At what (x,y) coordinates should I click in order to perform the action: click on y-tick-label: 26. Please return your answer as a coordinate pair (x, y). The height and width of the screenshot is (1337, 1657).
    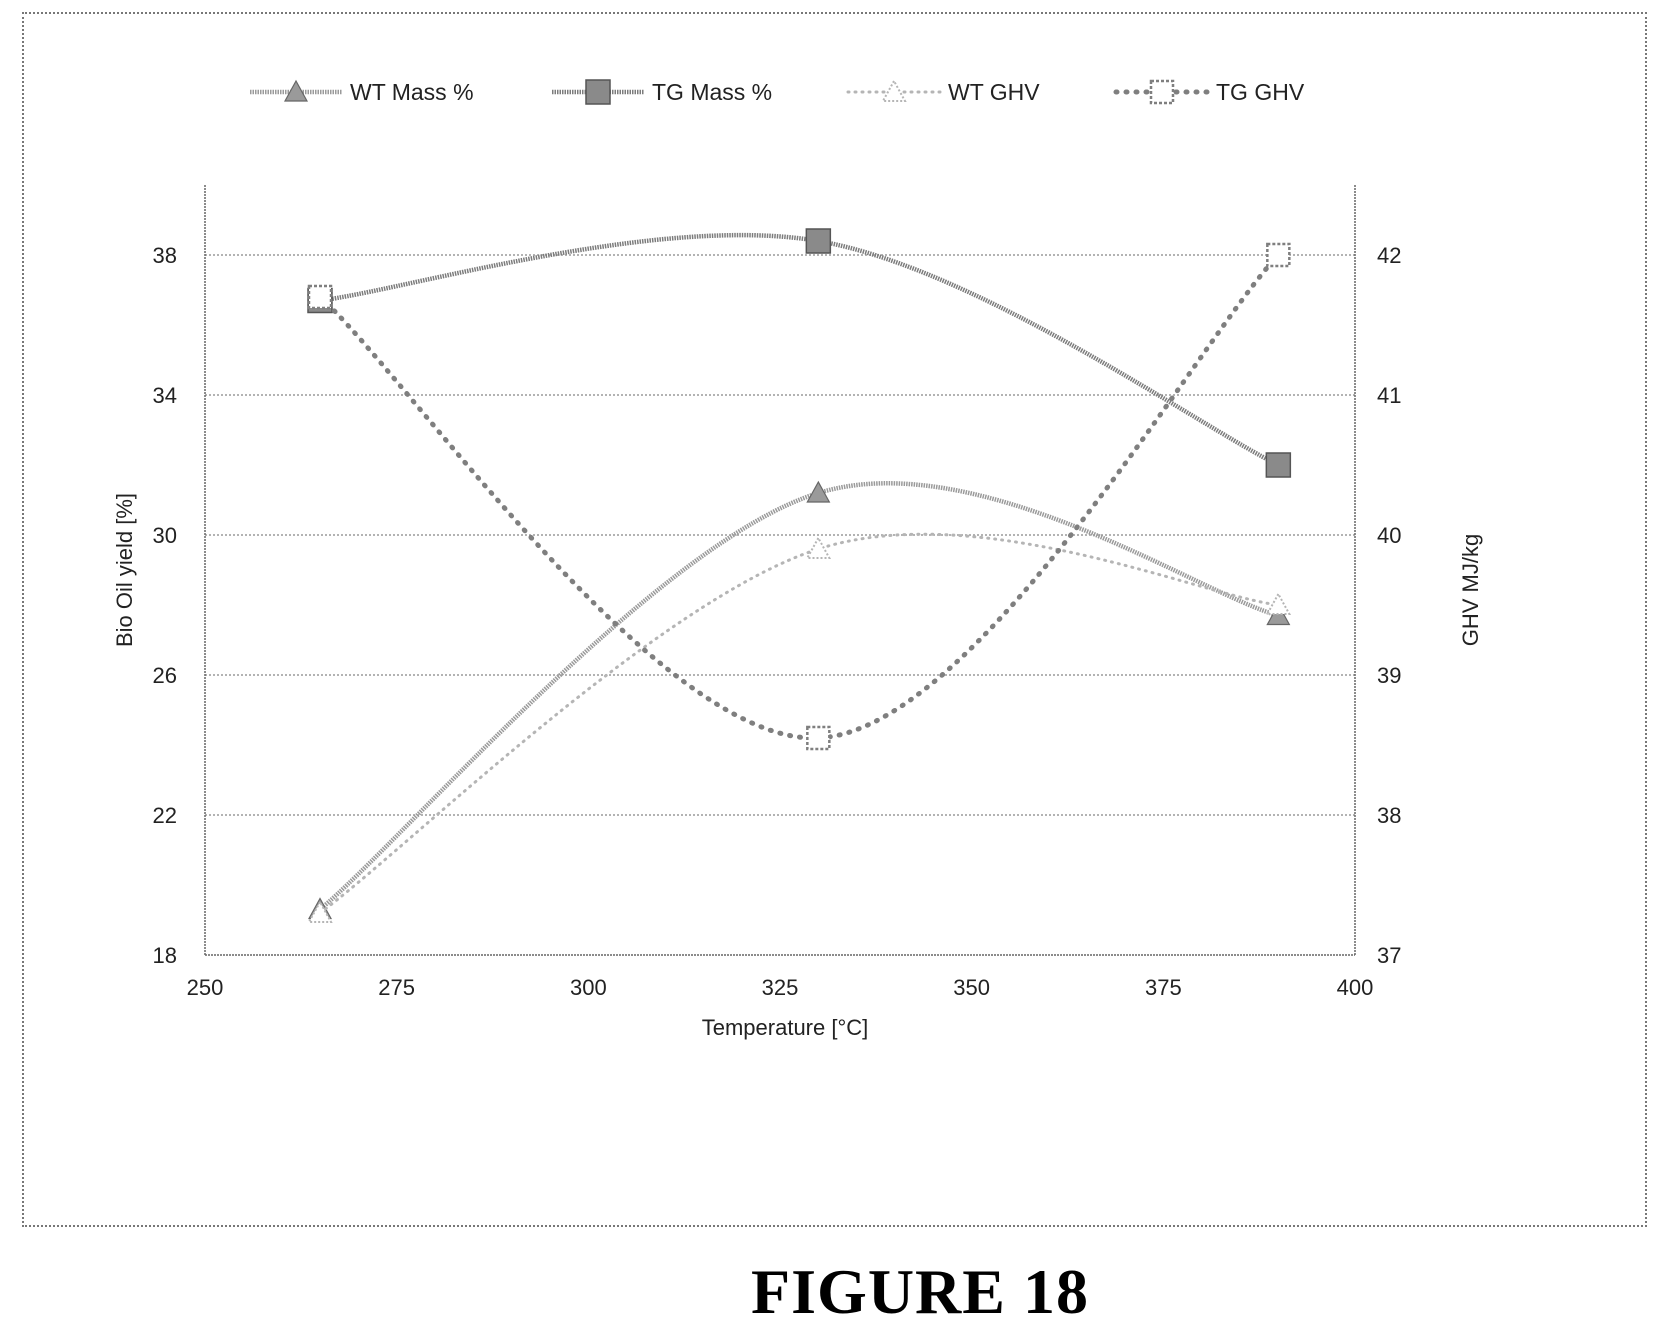
    Looking at the image, I should click on (165, 675).